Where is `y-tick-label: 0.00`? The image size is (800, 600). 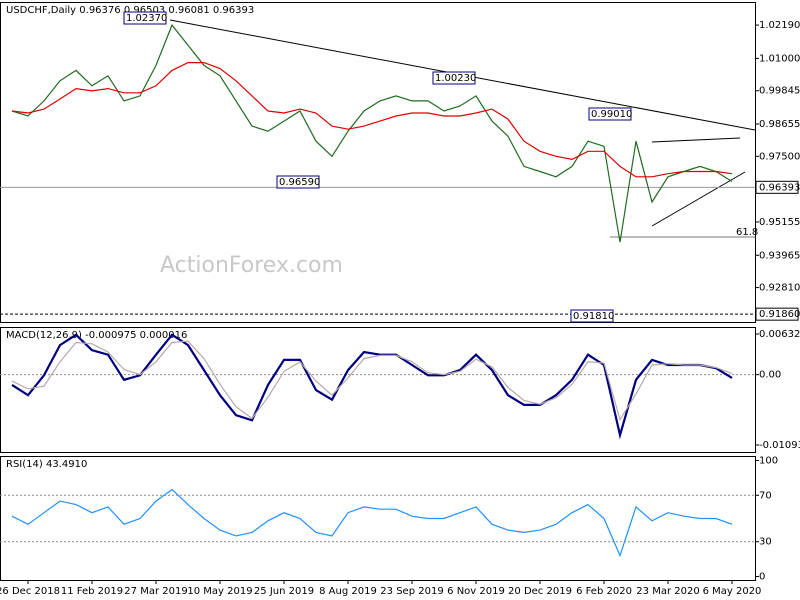
y-tick-label: 0.00 is located at coordinates (770, 375).